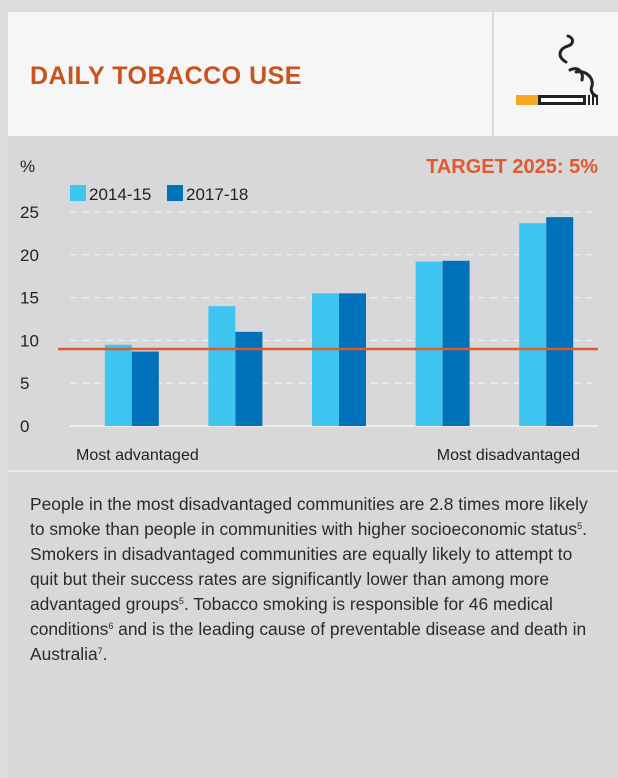 This screenshot has height=778, width=618. What do you see at coordinates (137, 455) in the screenshot?
I see `x-label-left: Most advantaged` at bounding box center [137, 455].